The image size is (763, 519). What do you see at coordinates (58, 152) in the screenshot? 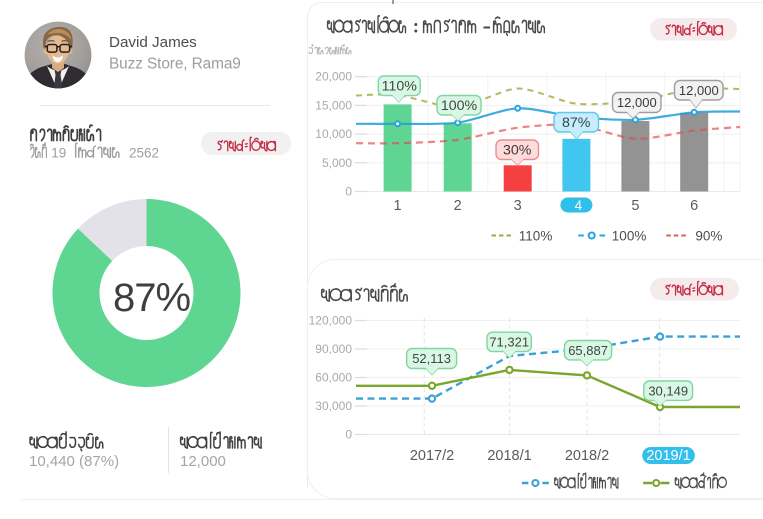
I see `svg-text: 19` at bounding box center [58, 152].